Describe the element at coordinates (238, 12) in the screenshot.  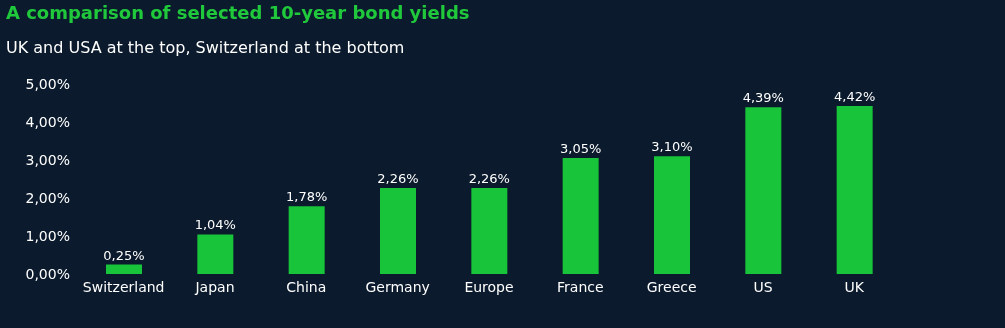
I see `chart-title: A comparison of selected 10-year bond yields` at that location.